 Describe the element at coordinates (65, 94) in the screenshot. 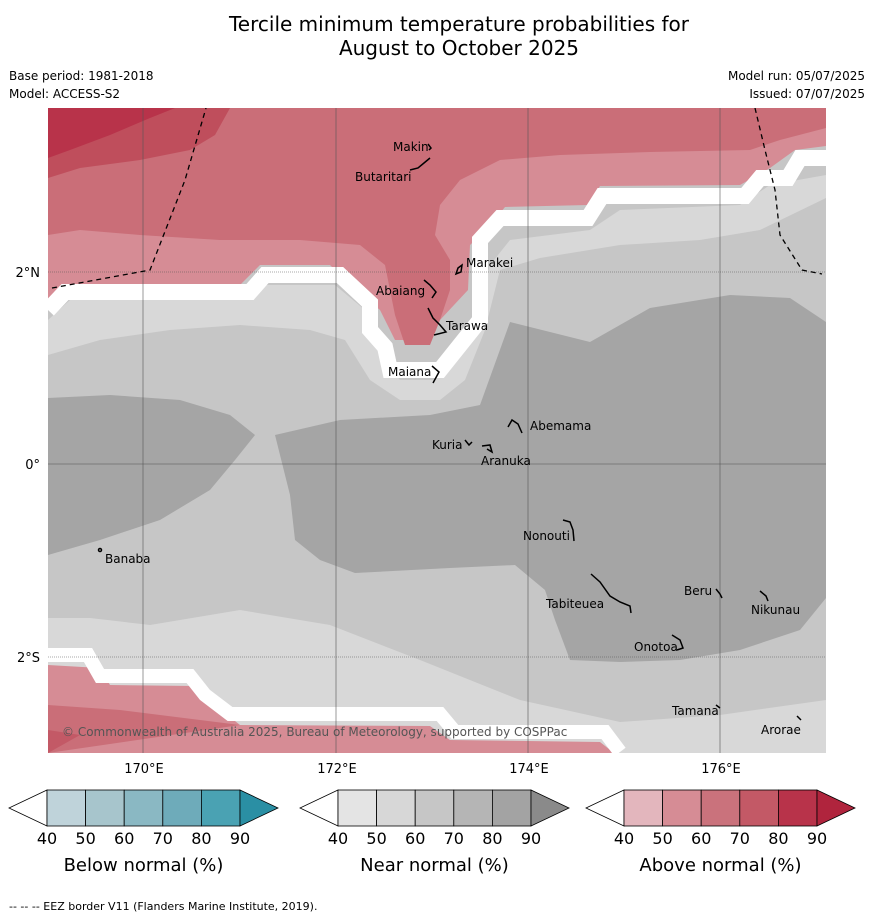

I see `model-name: Model: ACCESS-S2` at that location.